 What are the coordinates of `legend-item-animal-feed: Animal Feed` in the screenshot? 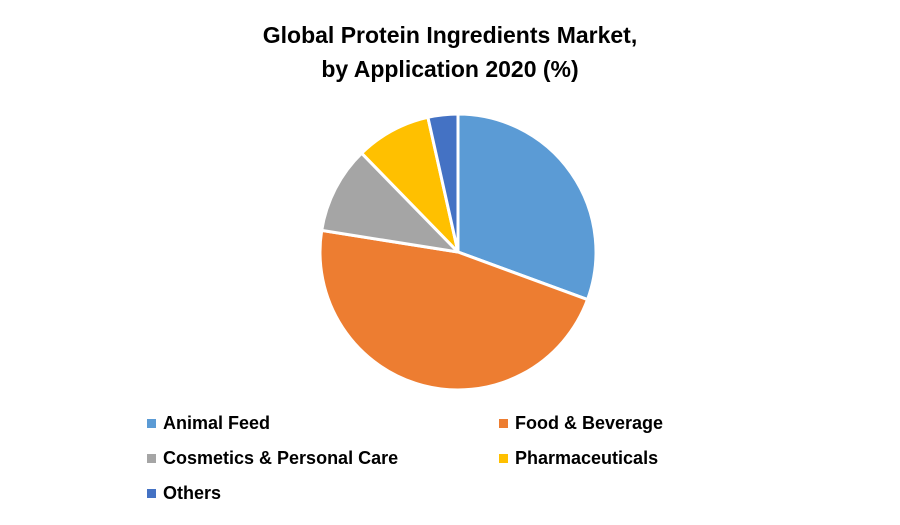 It's located at (208, 423).